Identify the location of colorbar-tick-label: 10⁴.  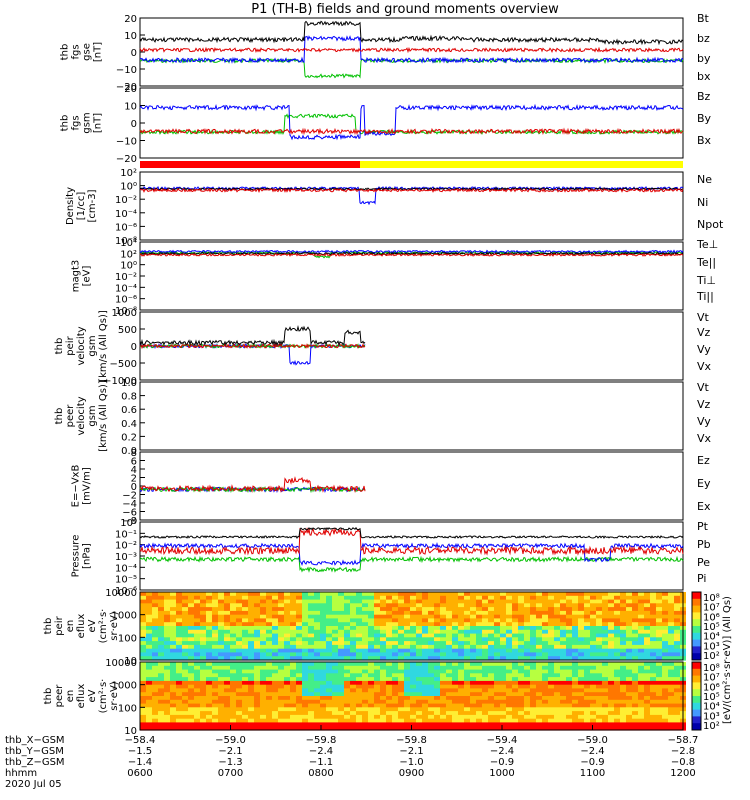
(711, 707).